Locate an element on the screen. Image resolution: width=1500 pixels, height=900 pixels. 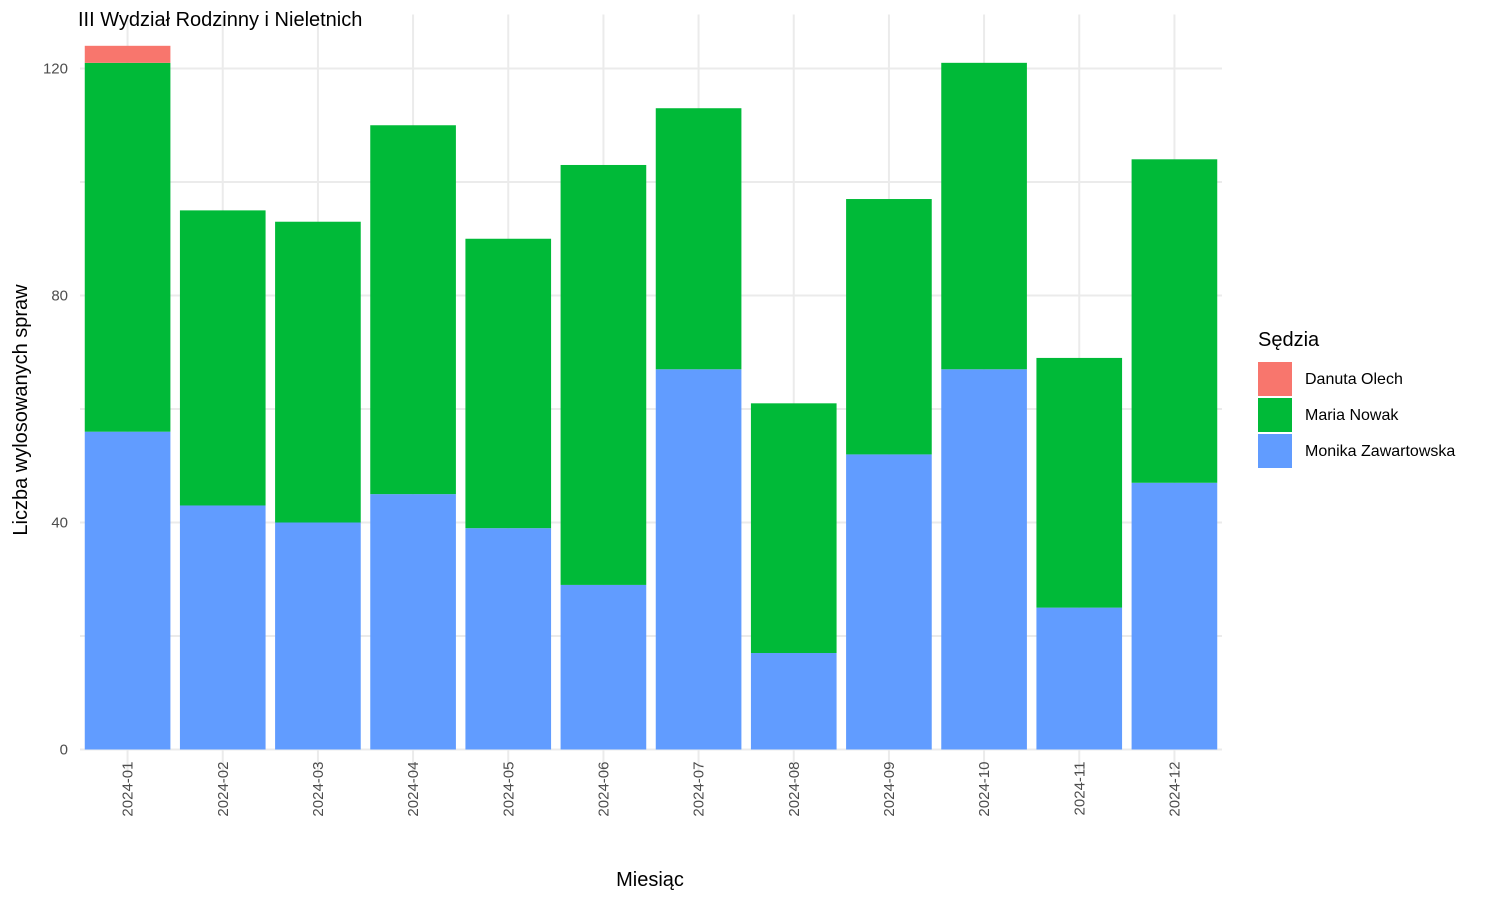
y-axis-title: Liczba wylosowanych spraw is located at coordinates (21, 410).